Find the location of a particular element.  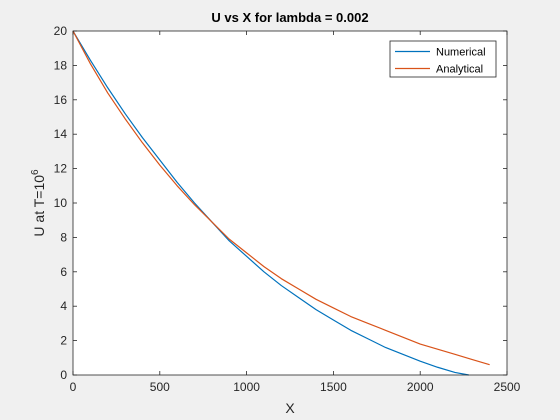

x-tick-label-1000: 1000 is located at coordinates (246, 387).